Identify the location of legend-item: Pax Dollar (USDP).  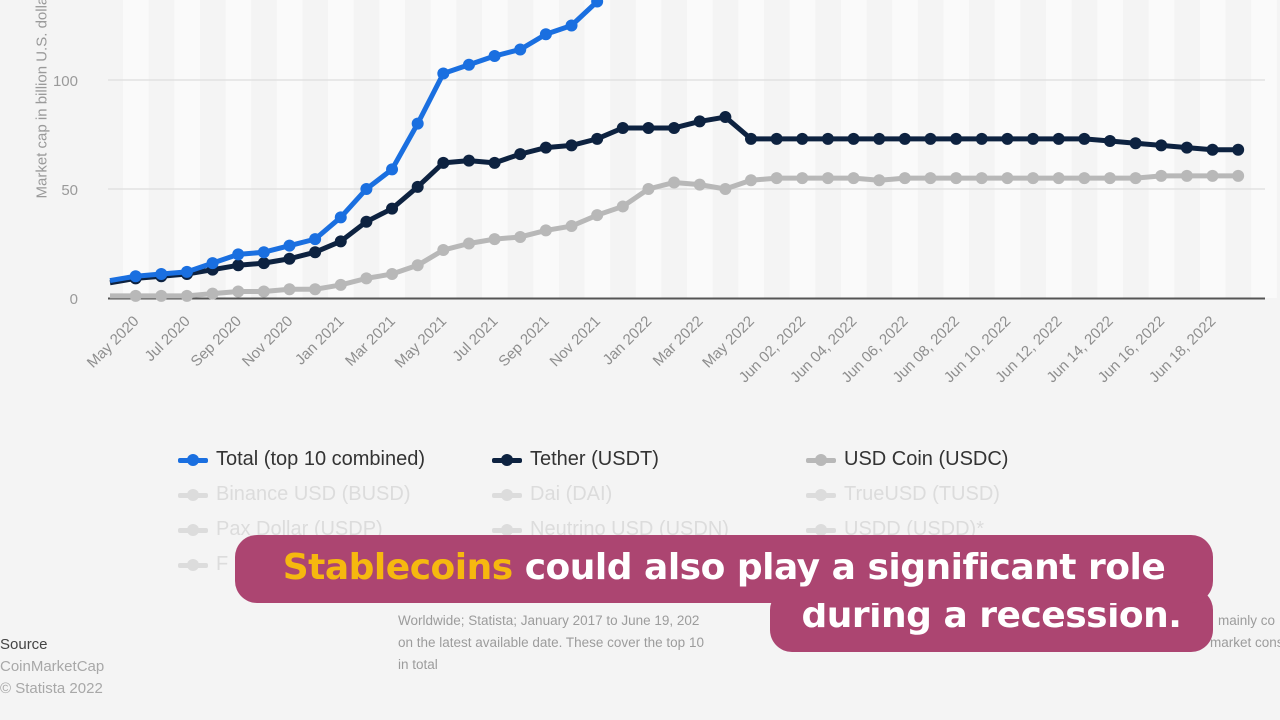
(280, 529).